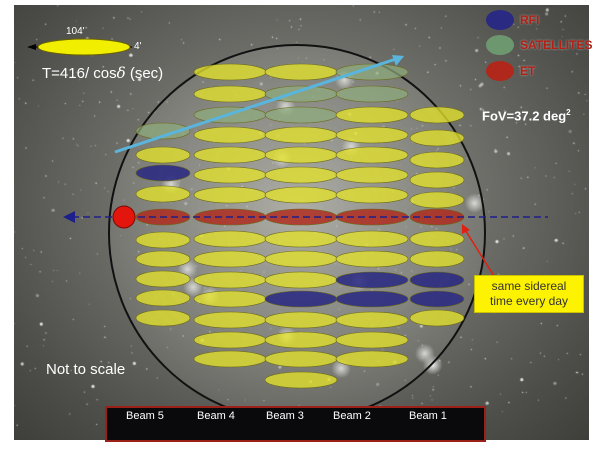 The image size is (601, 449). Describe the element at coordinates (500, 20) in the screenshot. I see `legend-rfi-swatch` at that location.